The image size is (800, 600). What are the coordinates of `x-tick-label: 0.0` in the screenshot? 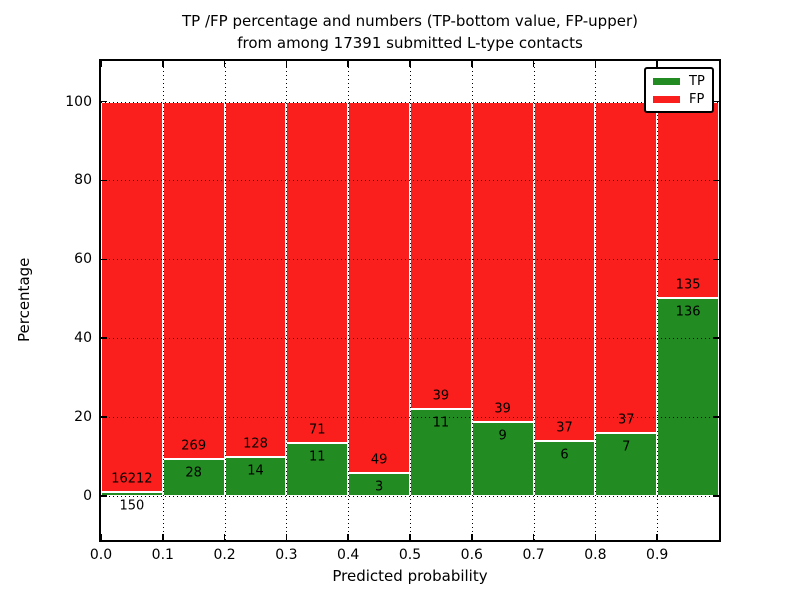 It's located at (101, 555).